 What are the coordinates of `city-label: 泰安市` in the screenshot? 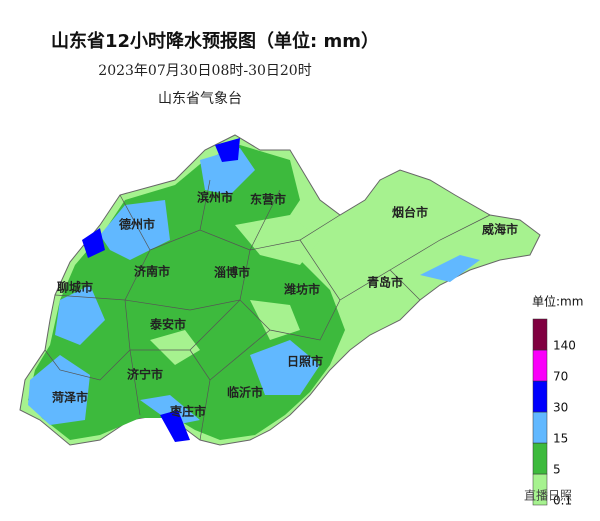 It's located at (167, 324).